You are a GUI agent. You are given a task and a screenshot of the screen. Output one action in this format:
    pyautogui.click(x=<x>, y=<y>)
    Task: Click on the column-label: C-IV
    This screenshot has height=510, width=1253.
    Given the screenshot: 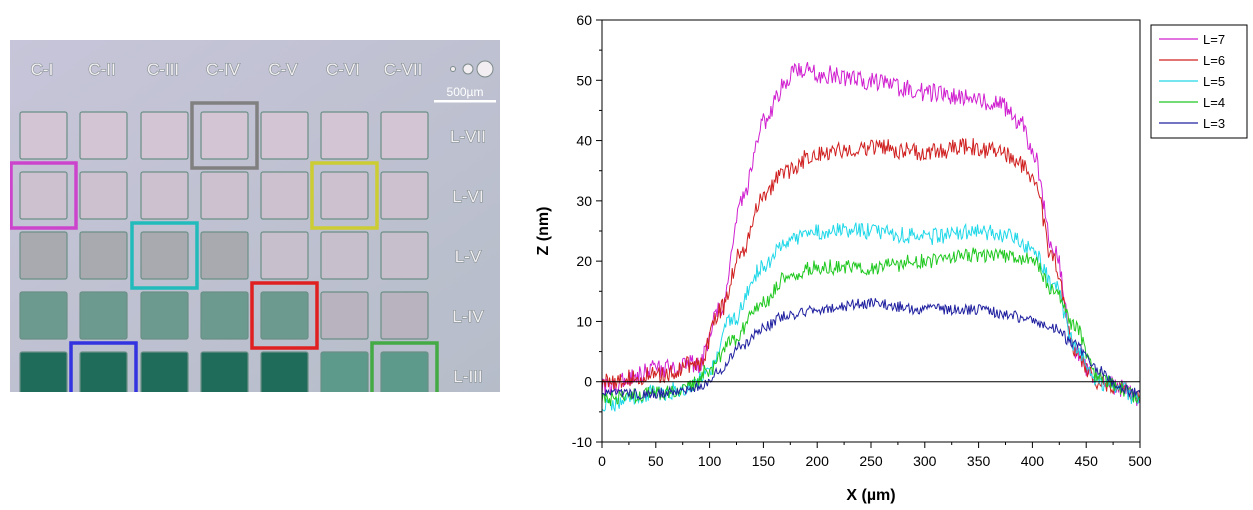 What is the action you would take?
    pyautogui.click(x=223, y=69)
    